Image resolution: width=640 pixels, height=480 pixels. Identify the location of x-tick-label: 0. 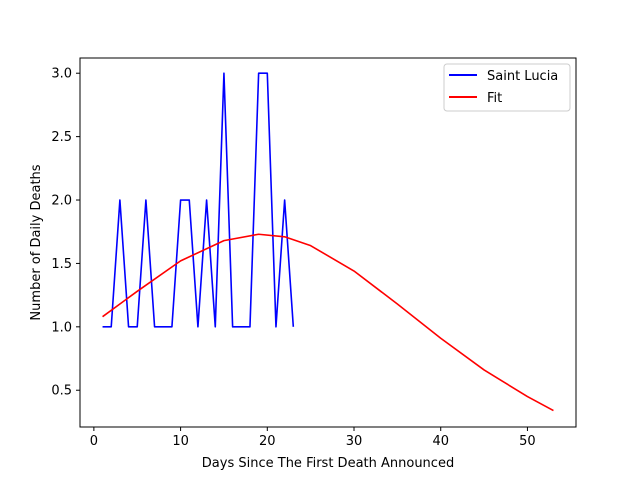
(94, 441).